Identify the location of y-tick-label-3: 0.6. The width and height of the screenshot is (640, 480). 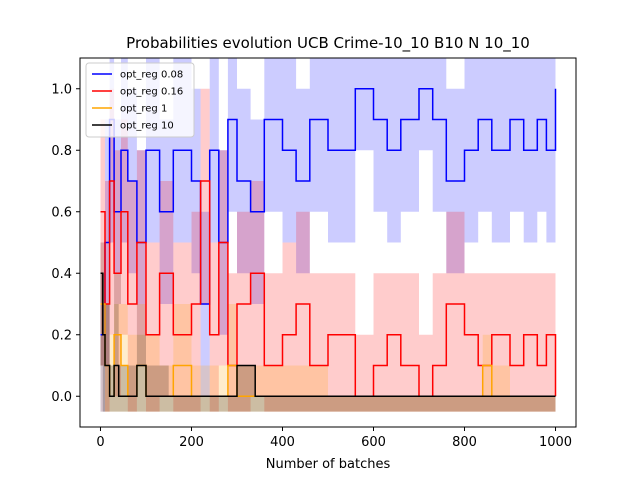
(61, 212).